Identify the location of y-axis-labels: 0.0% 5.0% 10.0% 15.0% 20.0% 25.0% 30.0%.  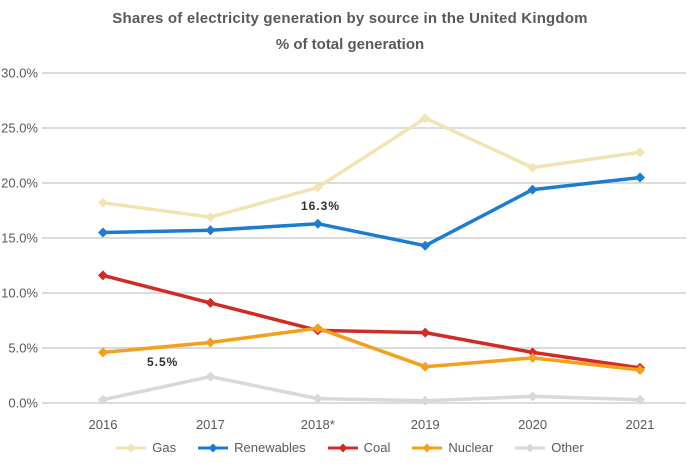
(19, 238).